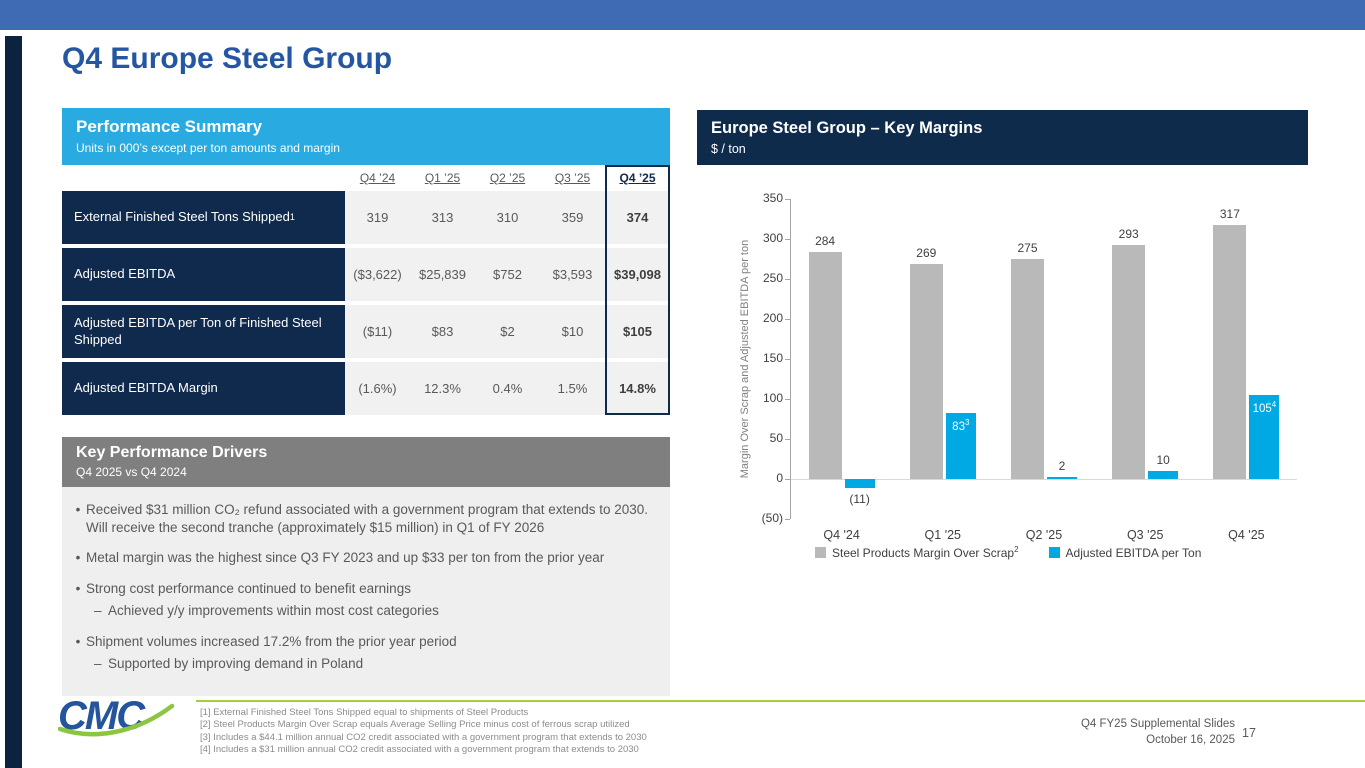  Describe the element at coordinates (772, 278) in the screenshot. I see `y-tick-label: 250` at that location.